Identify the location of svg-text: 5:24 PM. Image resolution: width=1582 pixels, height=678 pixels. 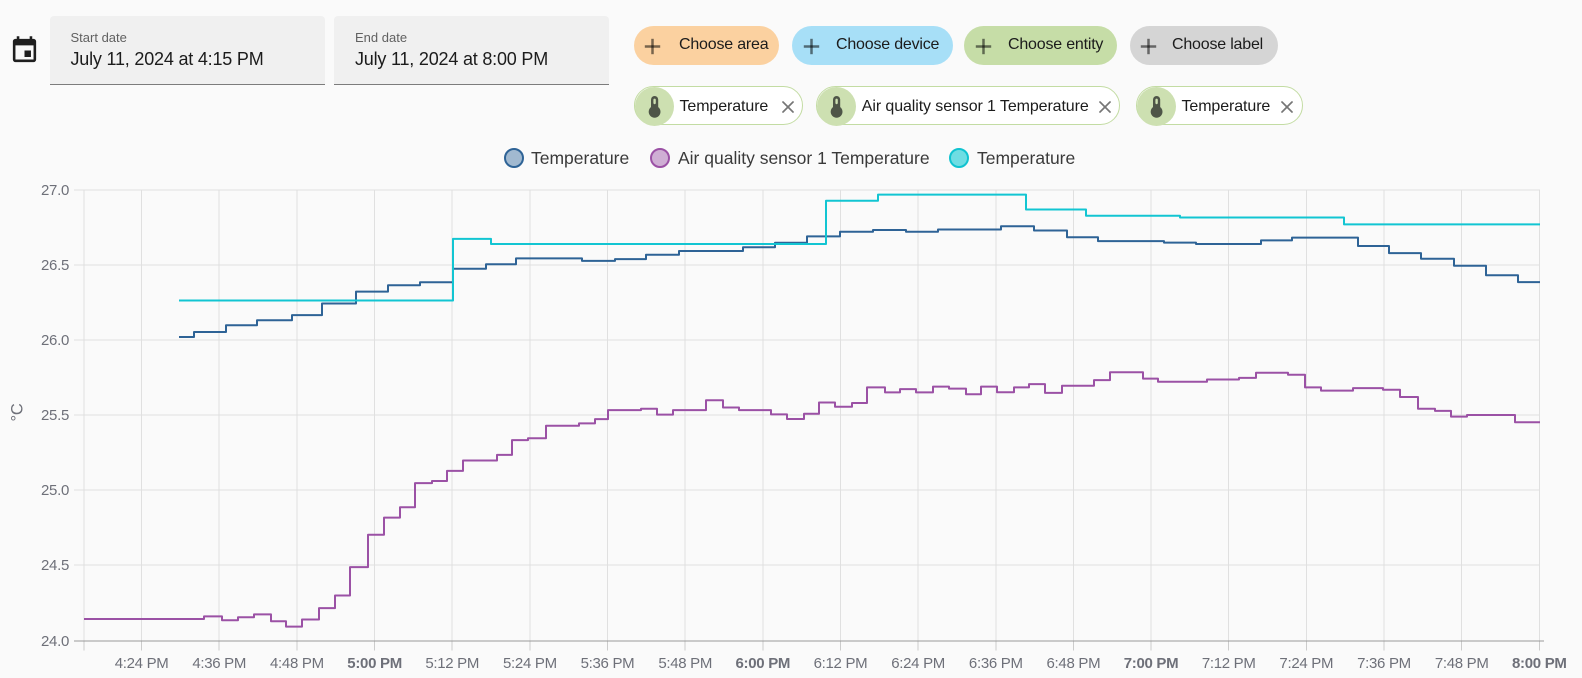
(530, 663).